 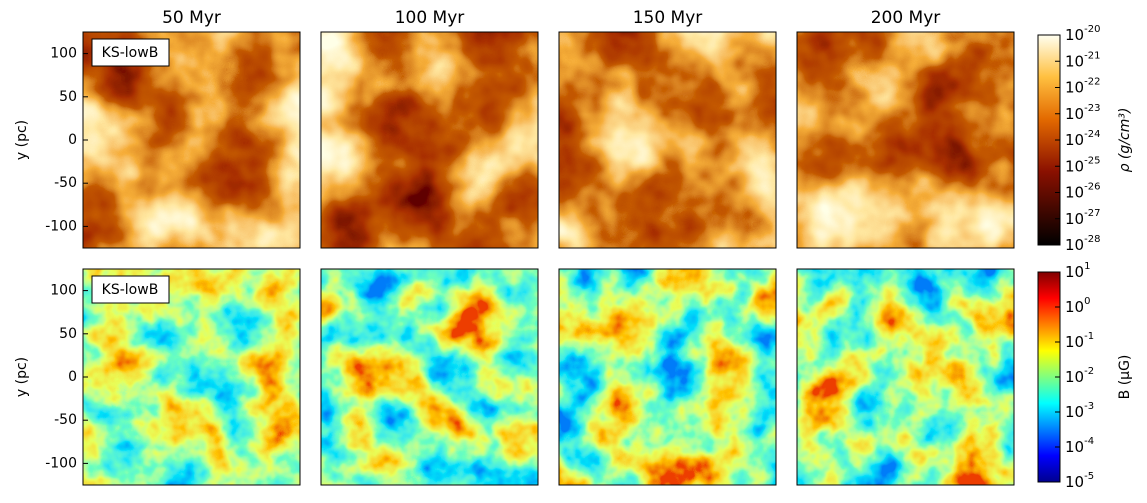 What do you see at coordinates (1089, 441) in the screenshot?
I see `tick-exponent: -4` at bounding box center [1089, 441].